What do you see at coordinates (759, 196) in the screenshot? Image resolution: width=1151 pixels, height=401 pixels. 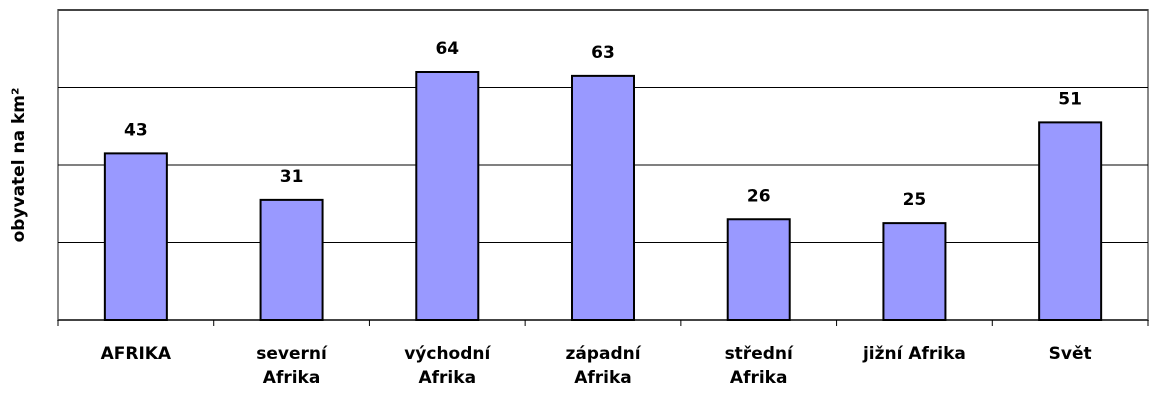 I see `value-label: 26` at bounding box center [759, 196].